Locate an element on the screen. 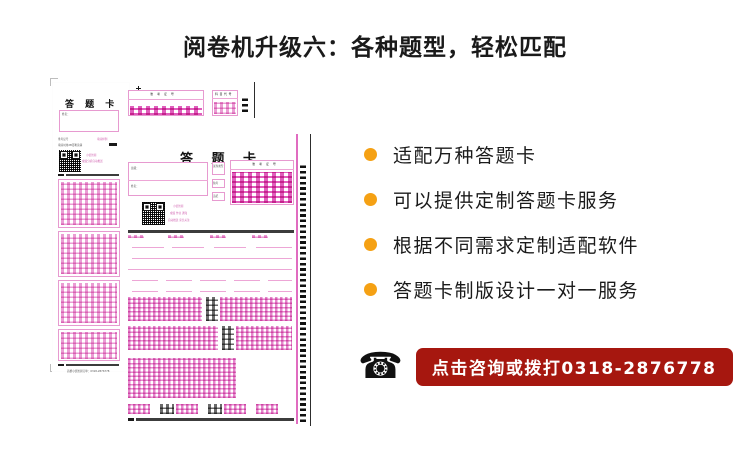 This screenshot has height=451, width=750. bullet-item-2: 可以提供定制答题卡服务 is located at coordinates (550, 199).